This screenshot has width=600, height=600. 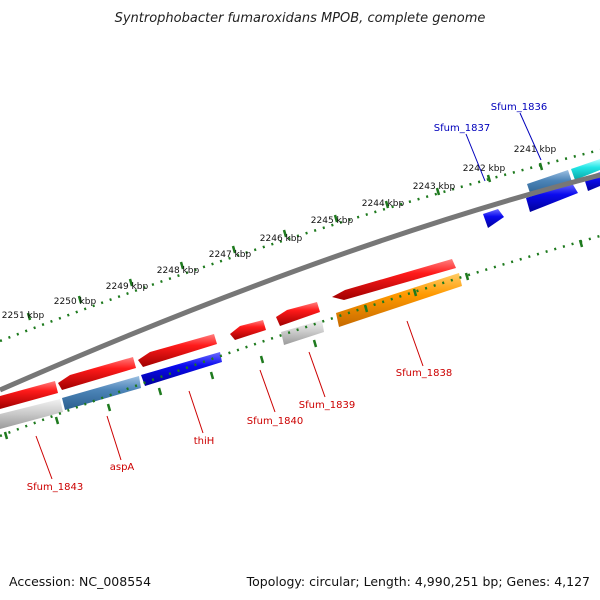 I want to click on scale-label: 2249 kbp, so click(x=127, y=287).